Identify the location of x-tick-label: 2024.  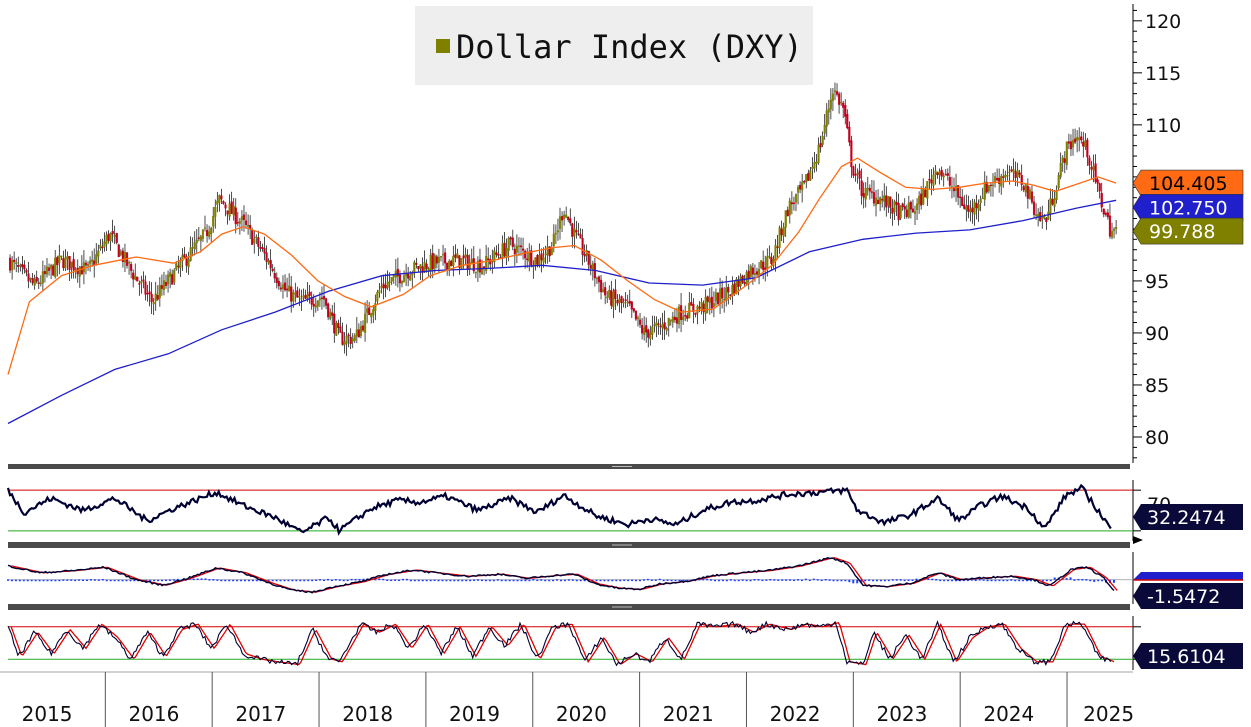
(1008, 714).